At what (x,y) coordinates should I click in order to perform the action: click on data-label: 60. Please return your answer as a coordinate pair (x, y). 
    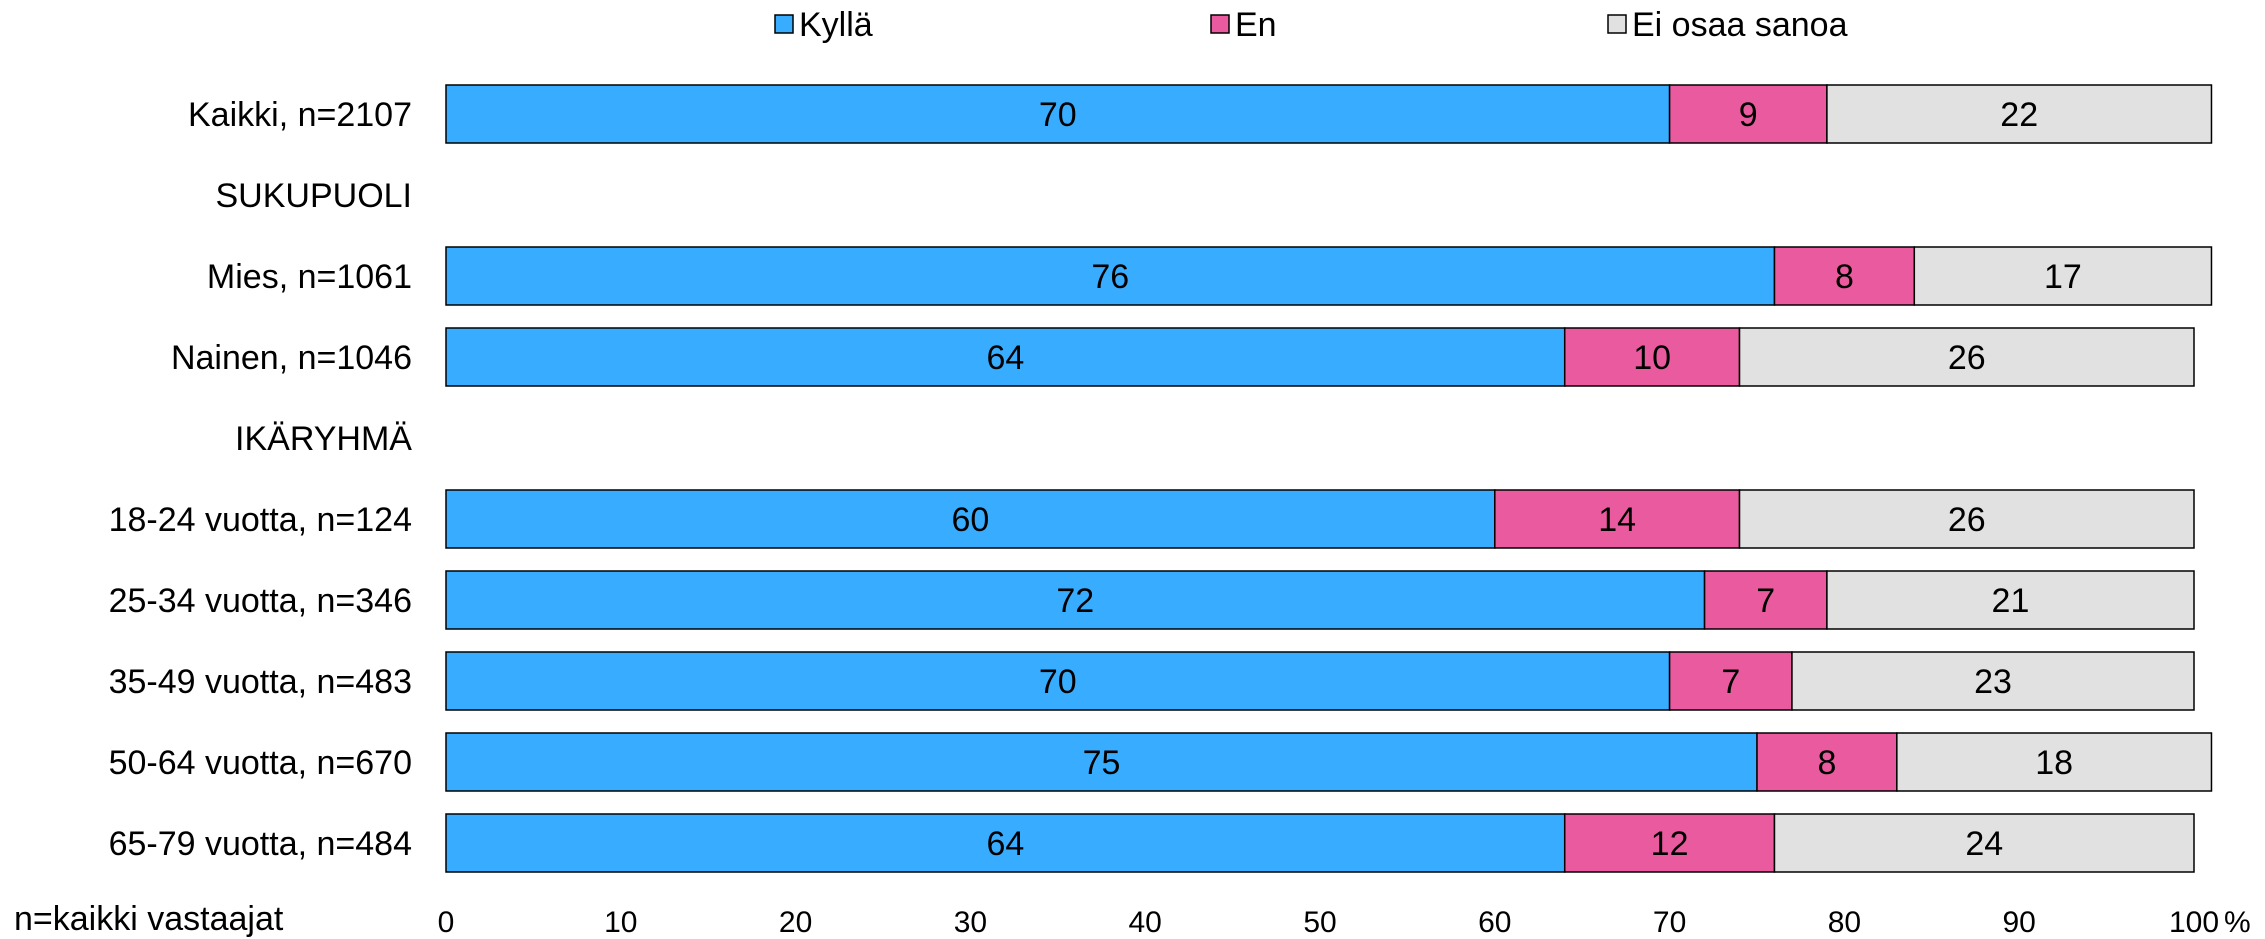
    Looking at the image, I should click on (970, 520).